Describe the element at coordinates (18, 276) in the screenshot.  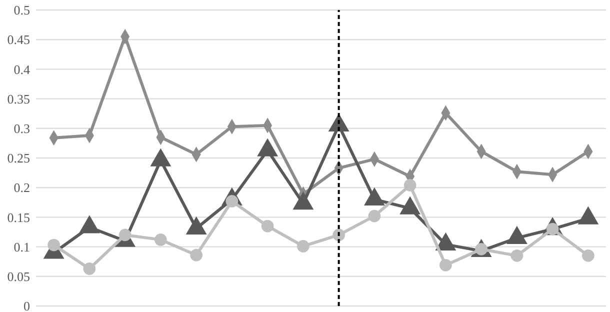
I see `y-tick-label: 0.05` at that location.